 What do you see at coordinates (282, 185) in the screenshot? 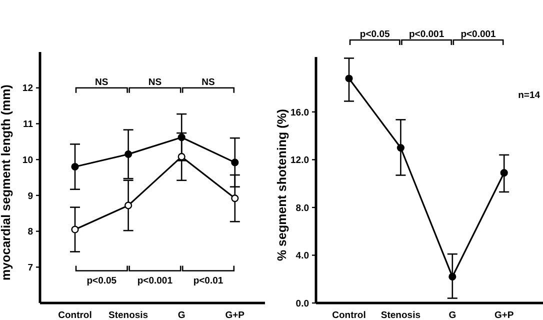
I see `y-axis-title: % segment shotening (%)` at bounding box center [282, 185].